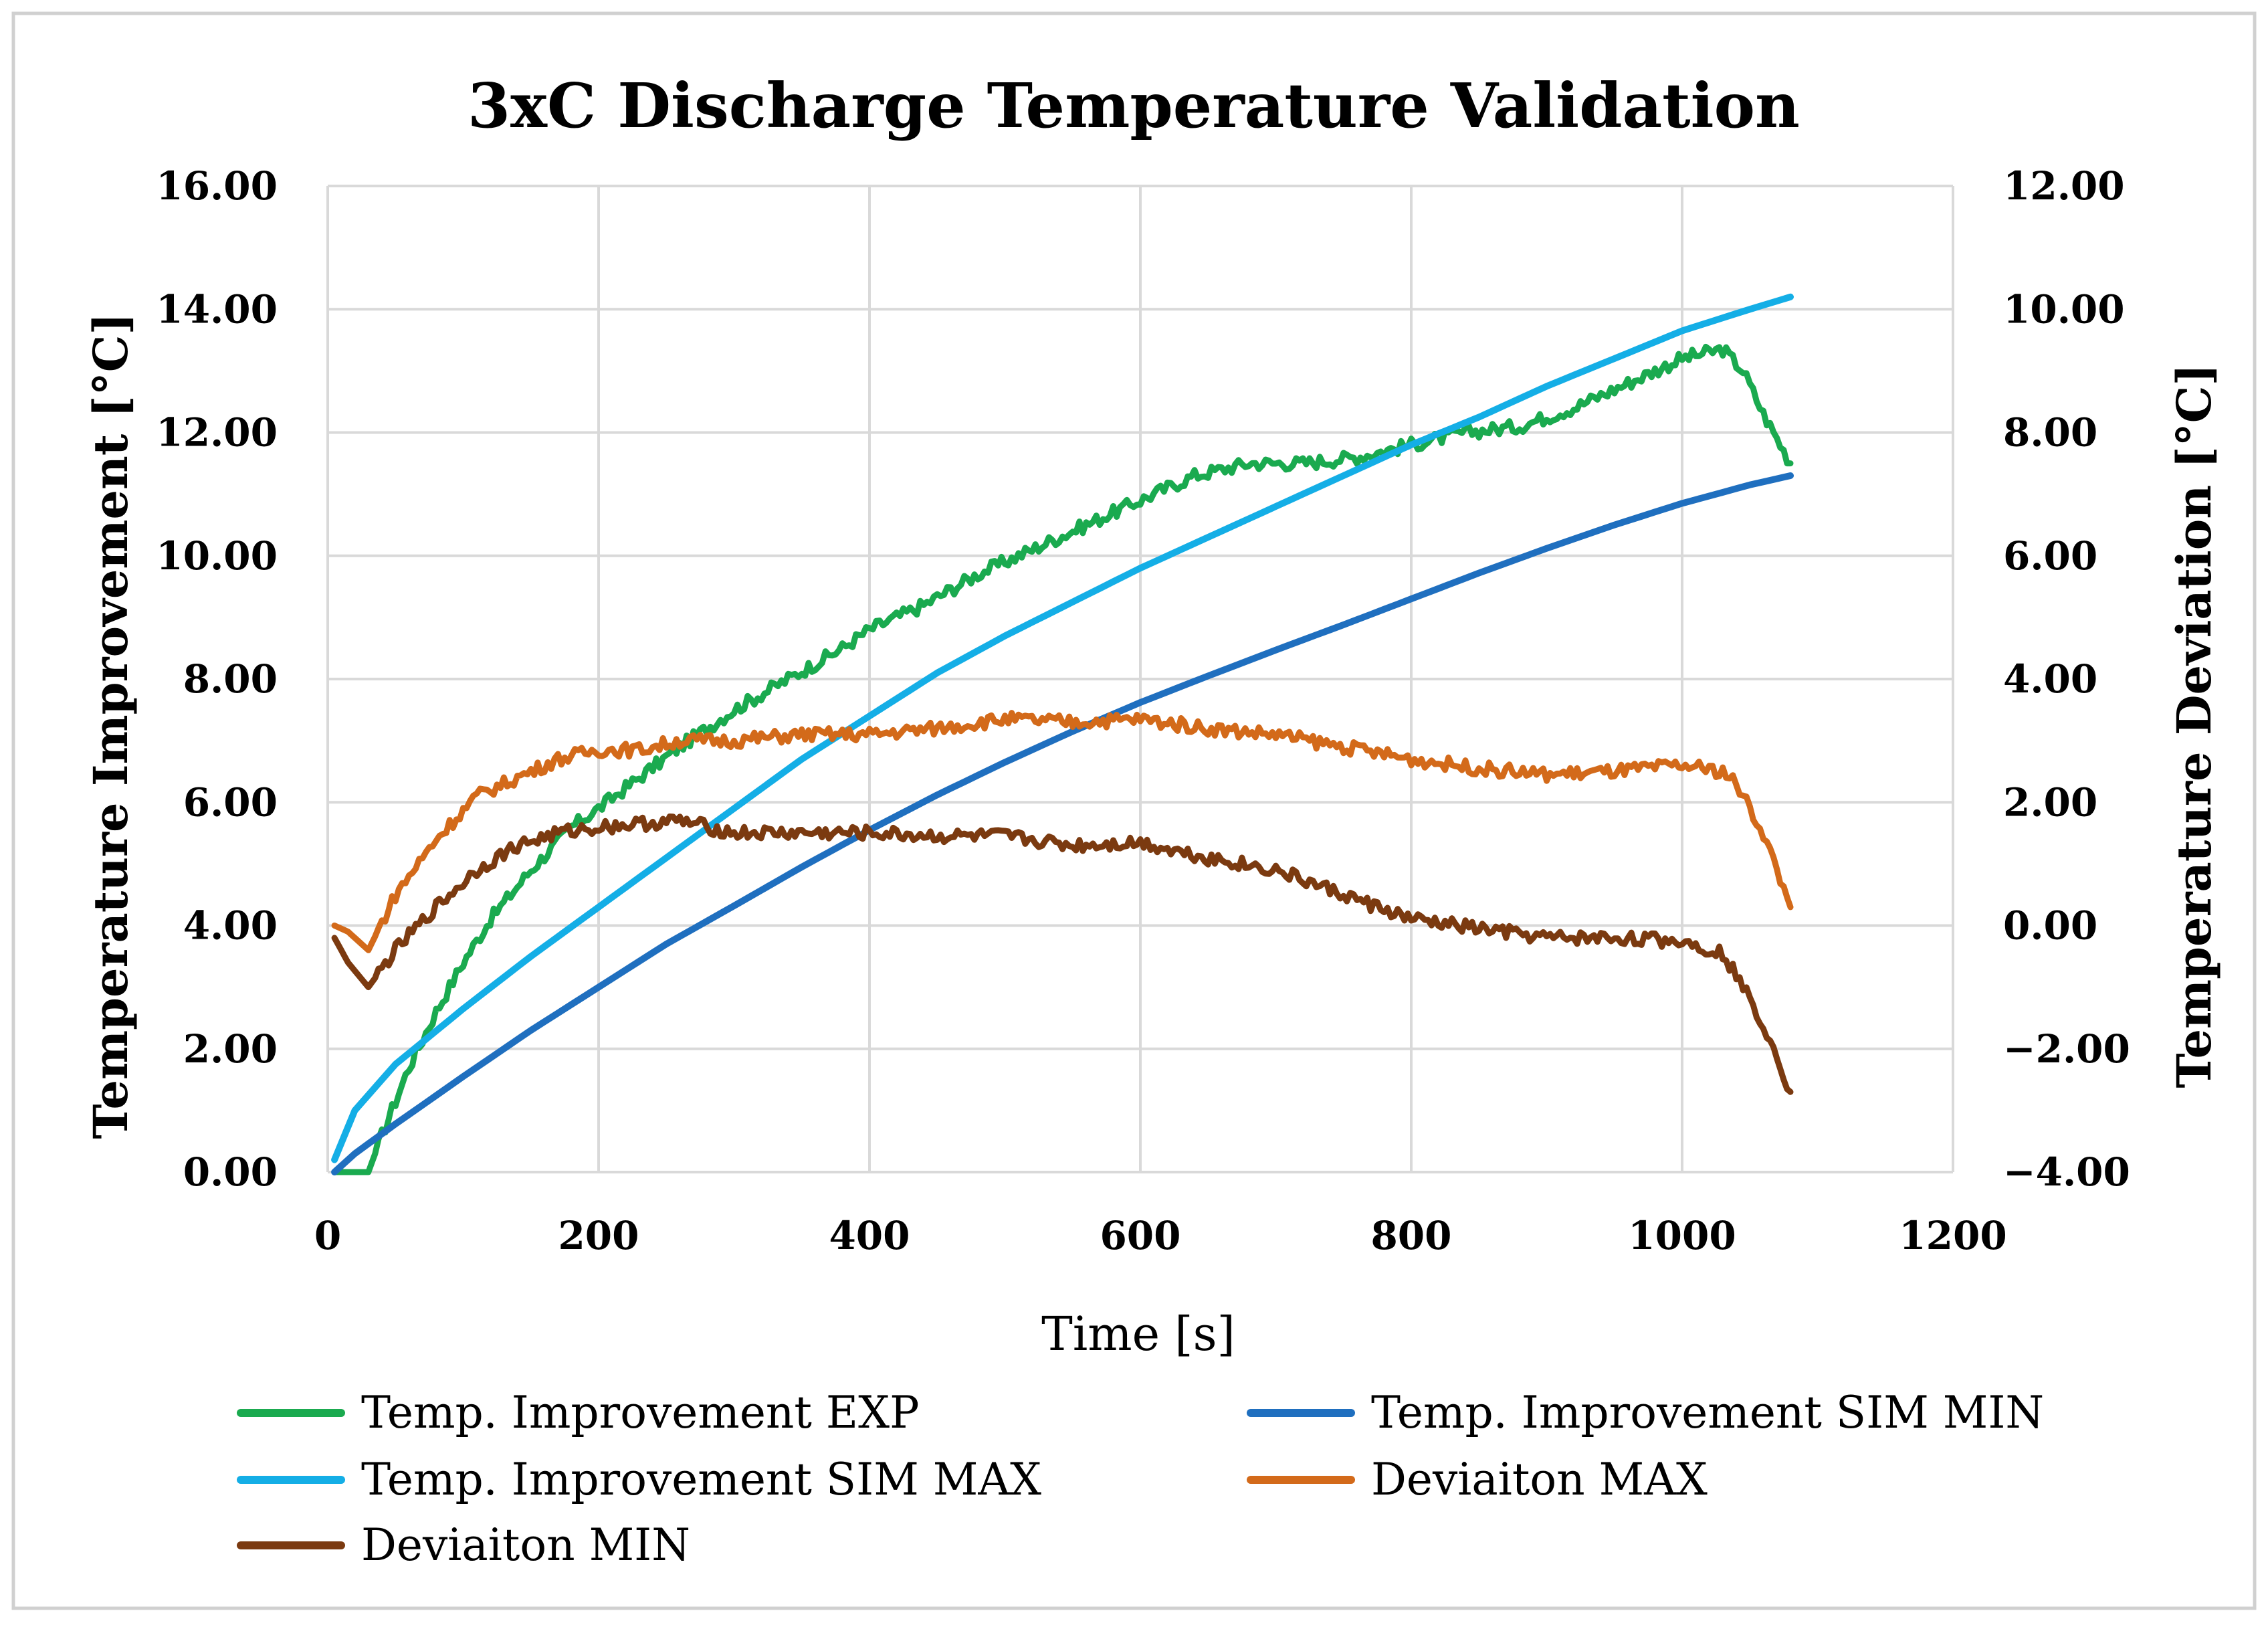  What do you see at coordinates (2050, 679) in the screenshot?
I see `y2-tick-label: 4.00` at bounding box center [2050, 679].